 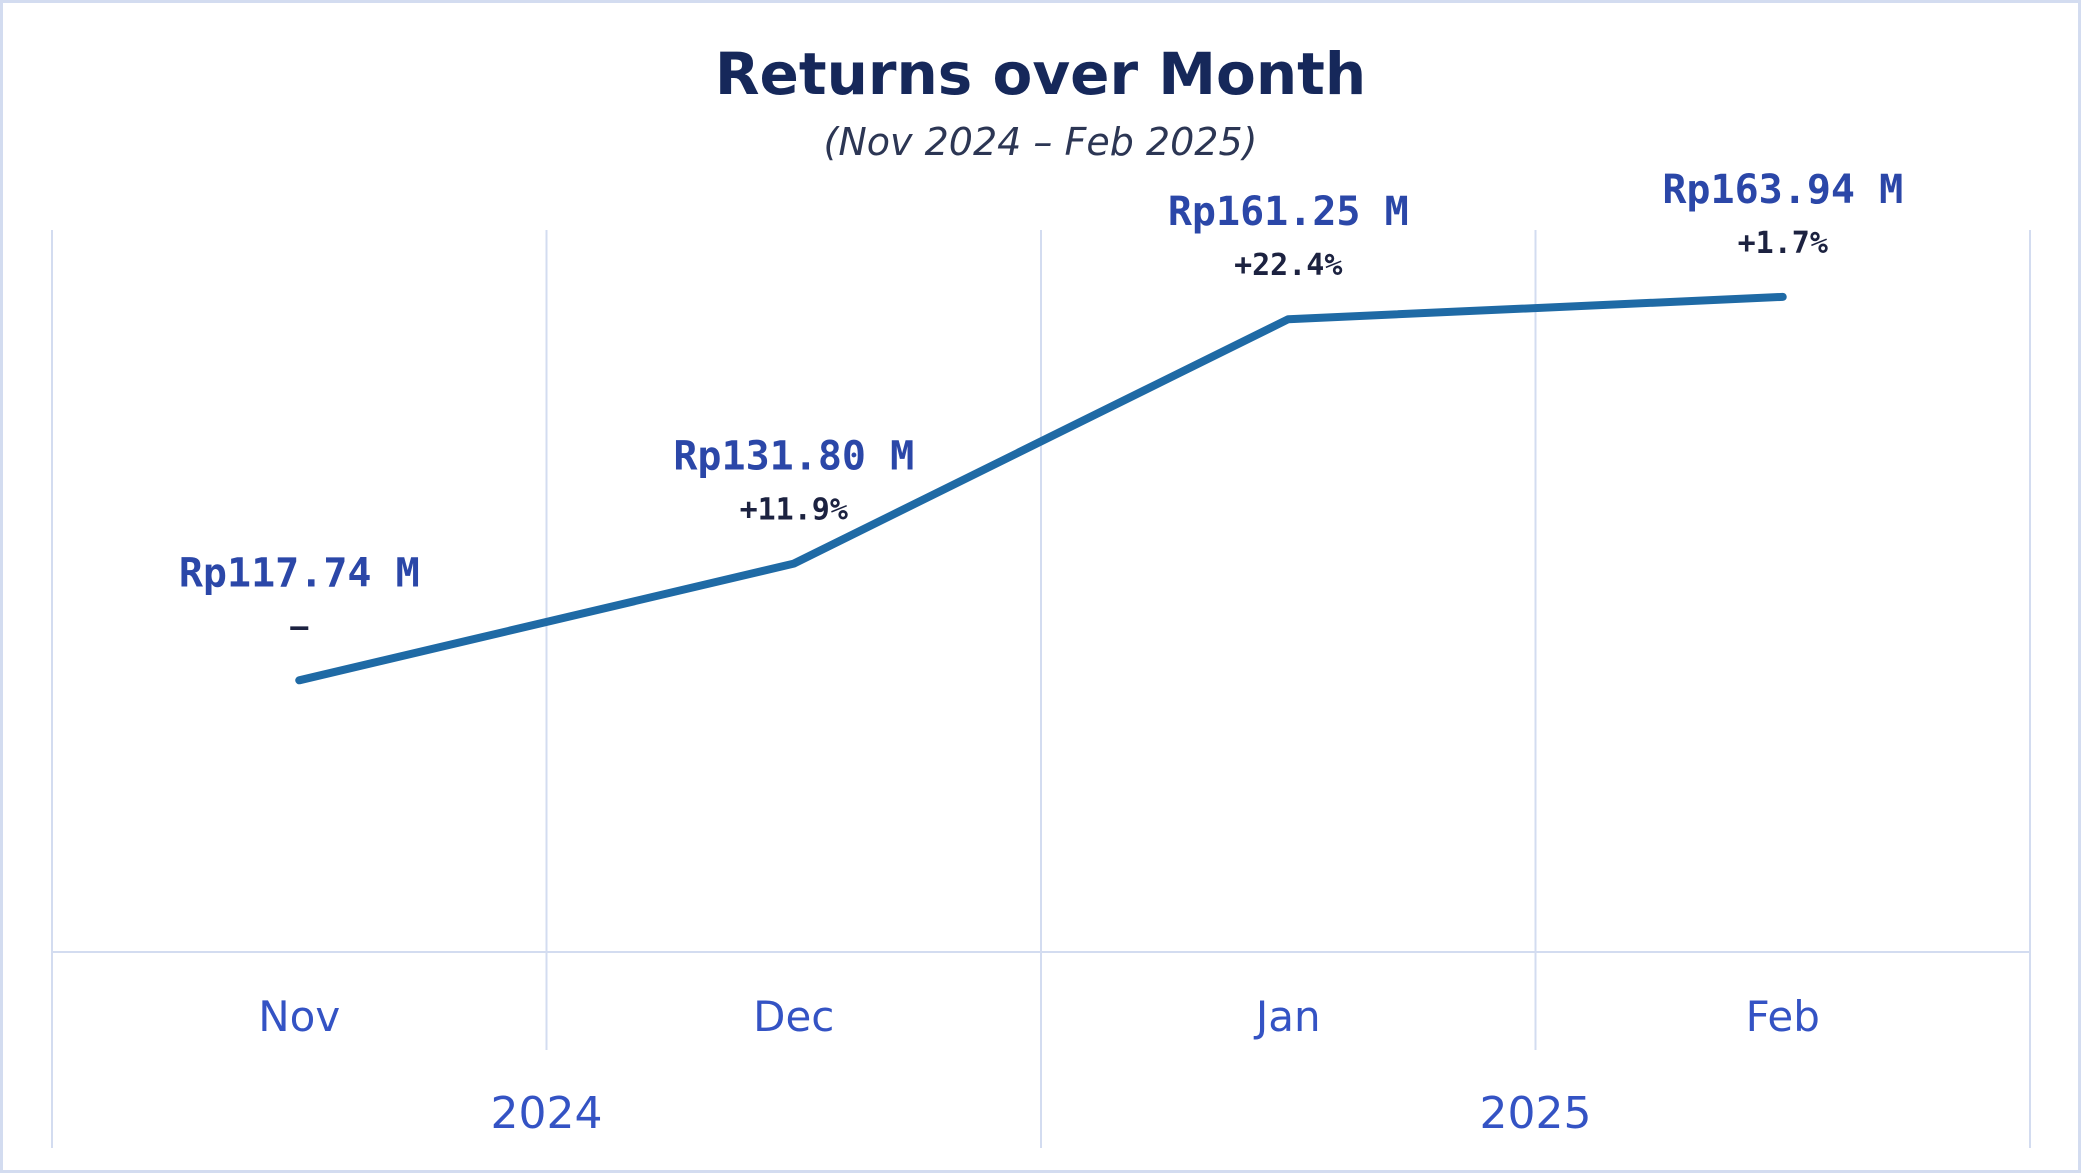 What do you see at coordinates (1039, 1065) in the screenshot?
I see `x-axis: Nov Dec Jan Feb 2024 2025` at bounding box center [1039, 1065].